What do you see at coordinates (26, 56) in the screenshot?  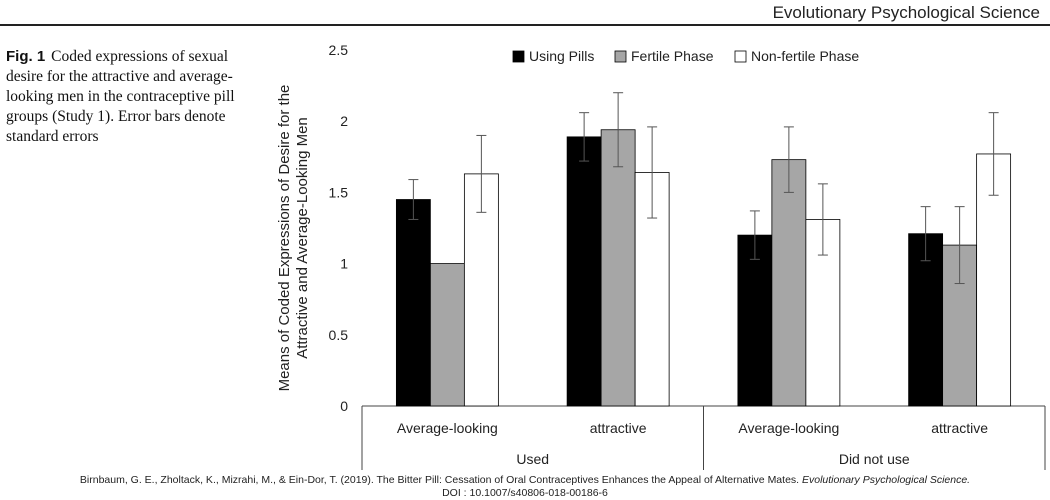 I see `figure-label: Fig. 1` at bounding box center [26, 56].